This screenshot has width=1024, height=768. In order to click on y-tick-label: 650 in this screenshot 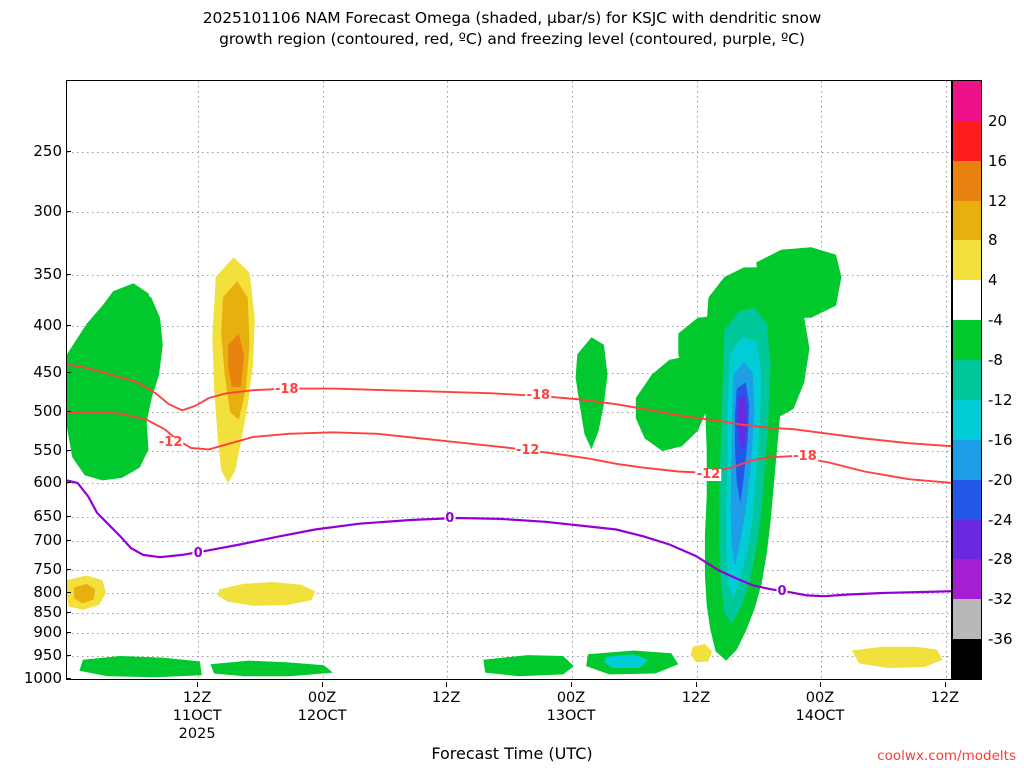, I will do `click(47, 516)`.